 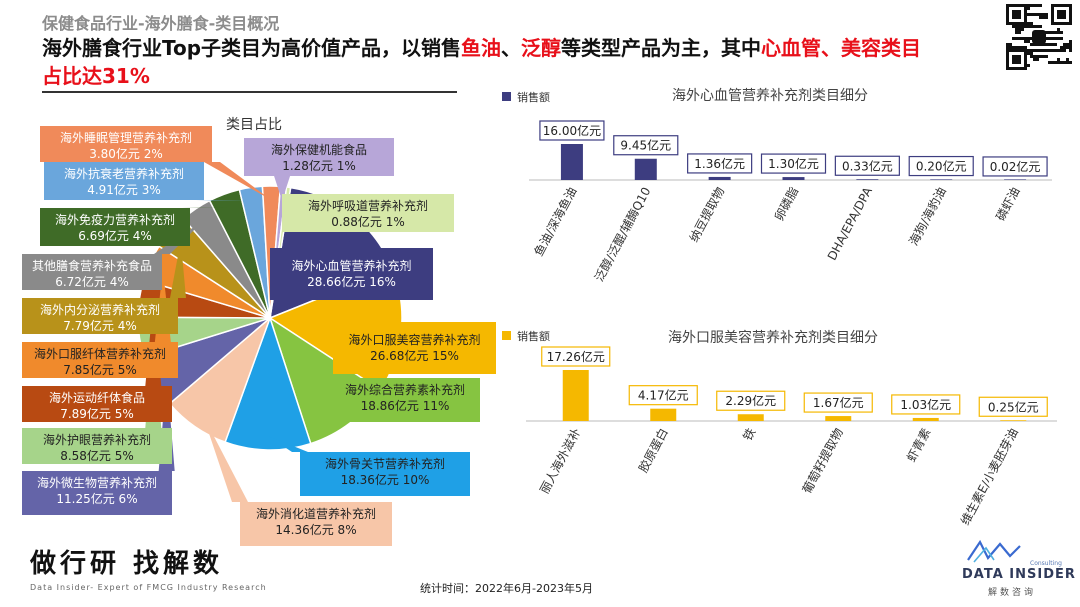 I want to click on headline-part: 海外膳食行业Top子类目为高价值产品，以销售, so click(x=252, y=48).